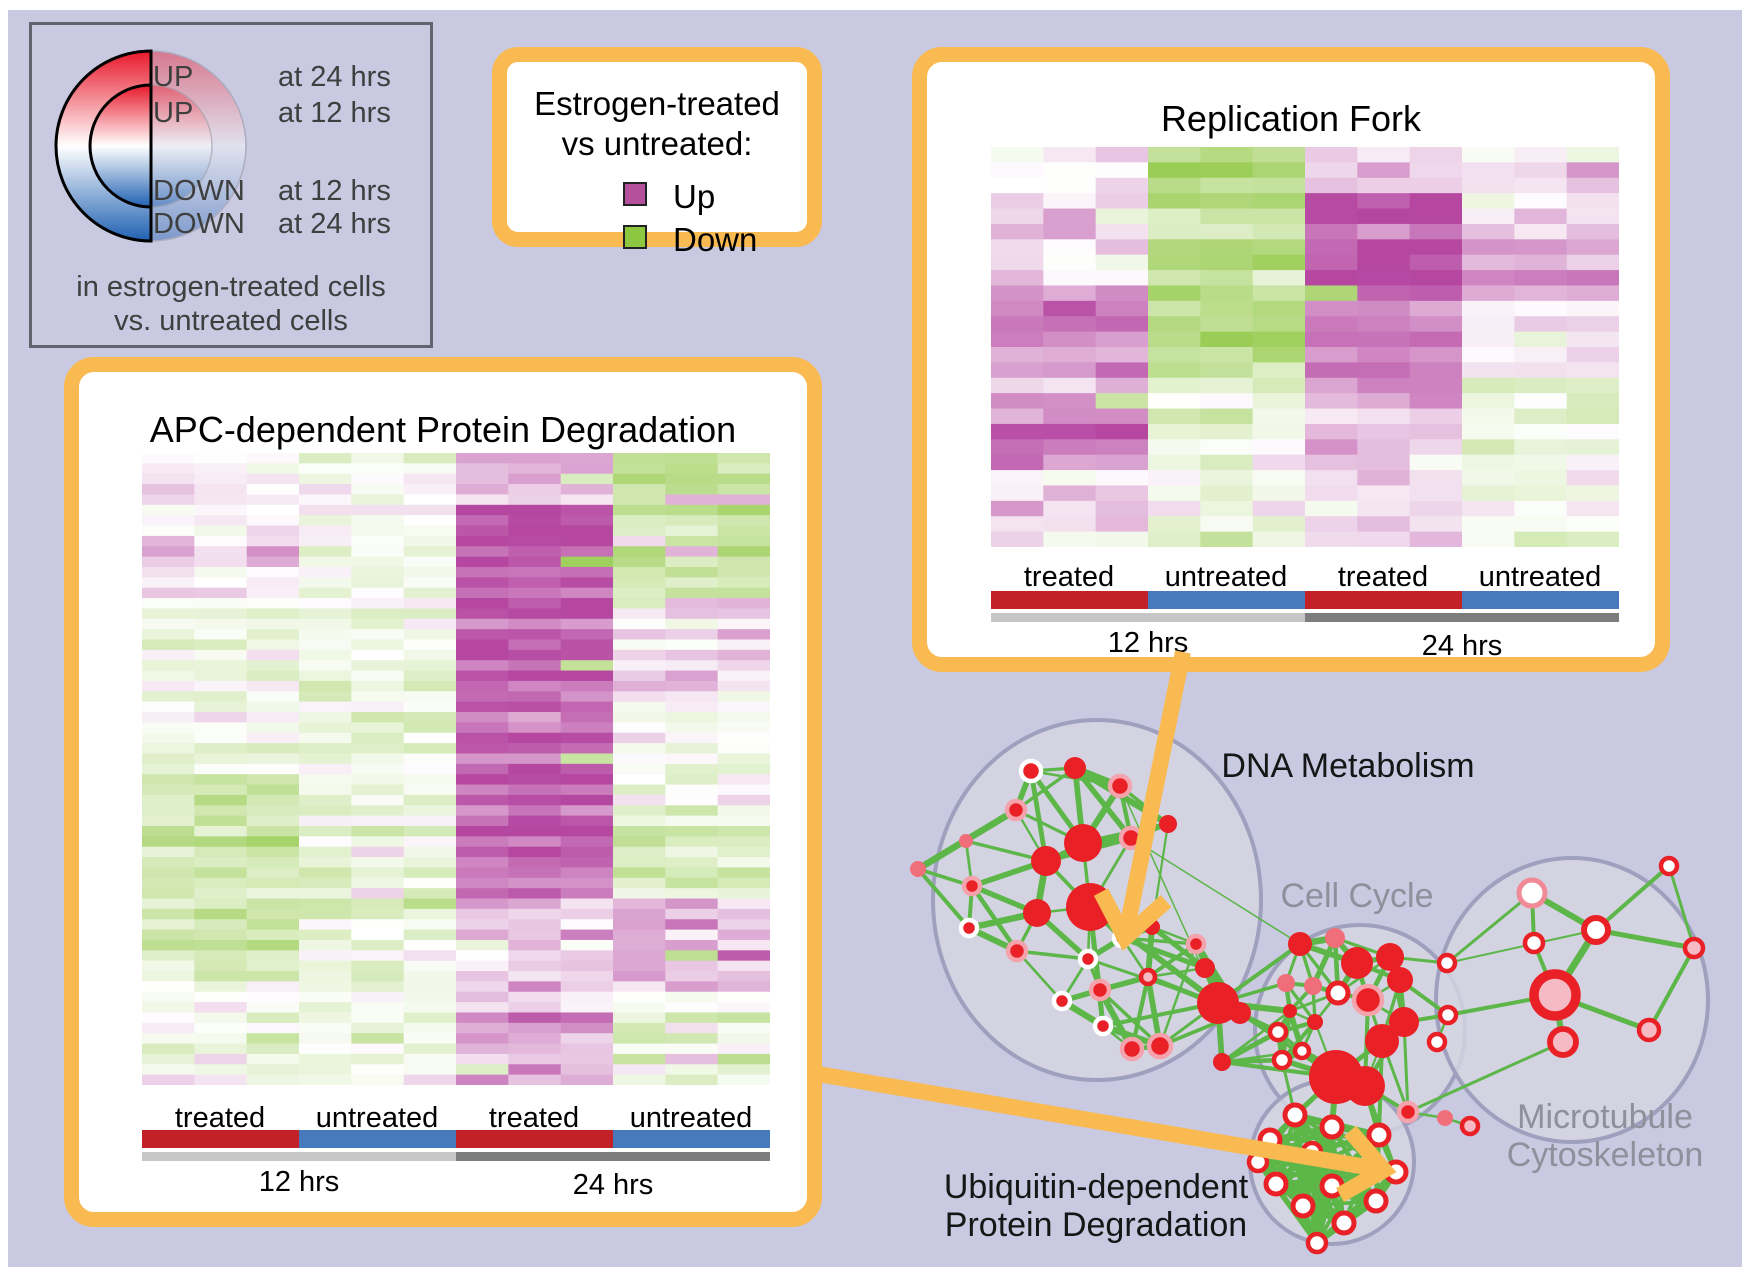 This screenshot has height=1279, width=1750. Describe the element at coordinates (1101, 1122) in the screenshot. I see `arrow-apc-to-ubiquitin` at that location.